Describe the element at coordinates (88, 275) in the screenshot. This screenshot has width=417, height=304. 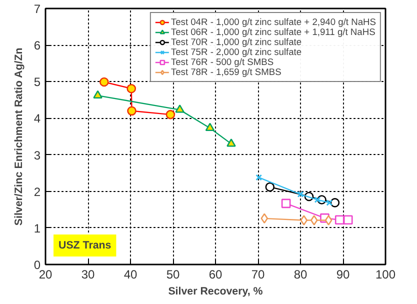
I see `x-tick-label: 30` at that location.